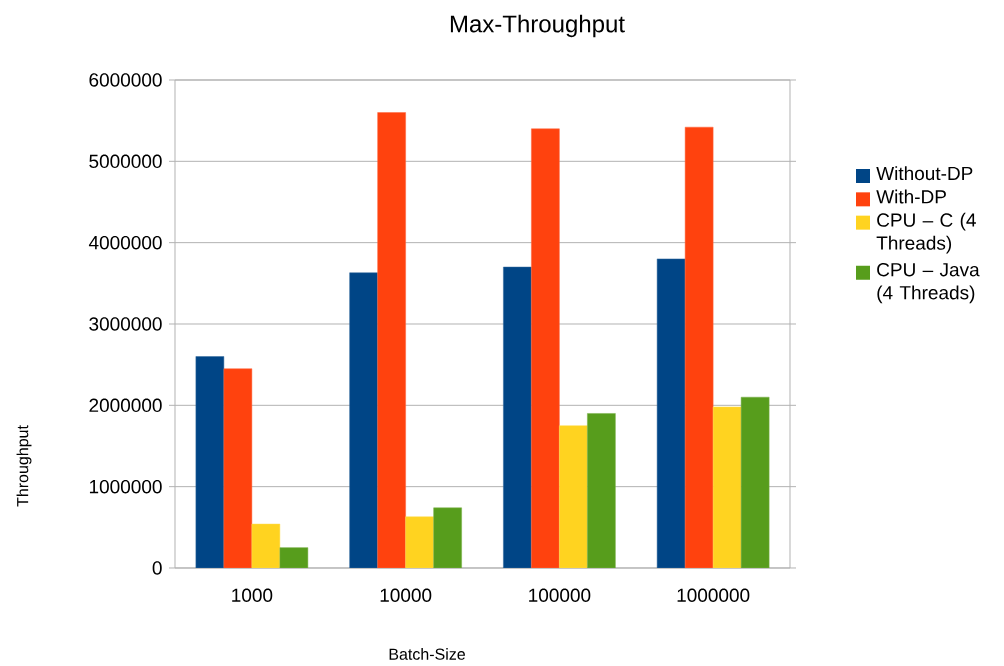 The height and width of the screenshot is (666, 1004). I want to click on y-tick-label: 0, so click(157, 568).